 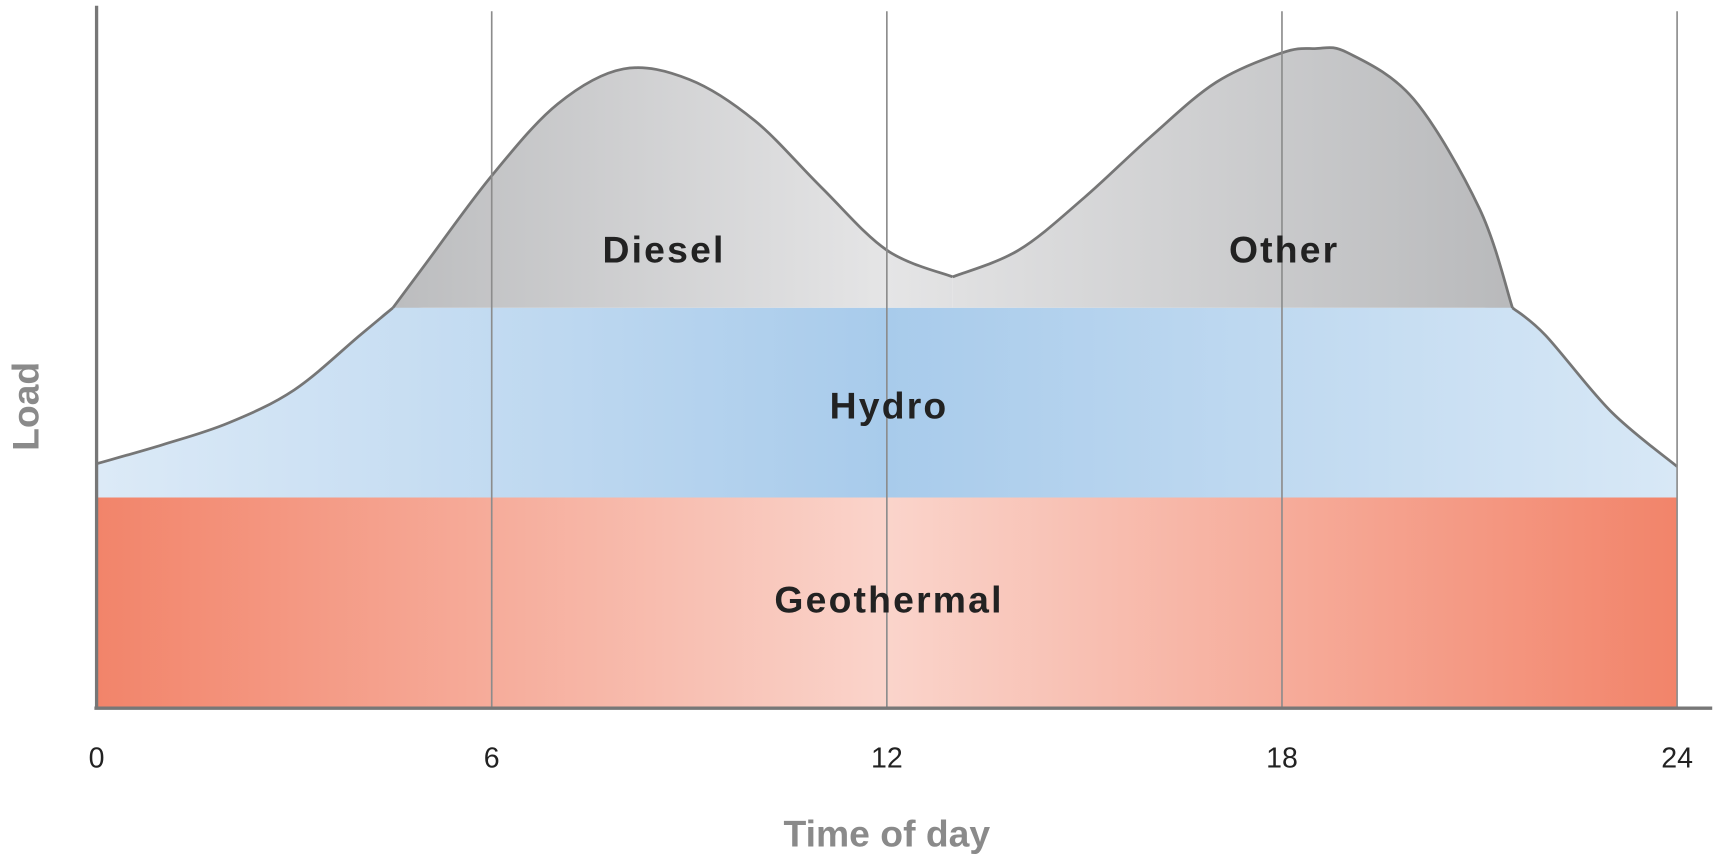 What do you see at coordinates (97, 758) in the screenshot?
I see `x-tick-label: 0` at bounding box center [97, 758].